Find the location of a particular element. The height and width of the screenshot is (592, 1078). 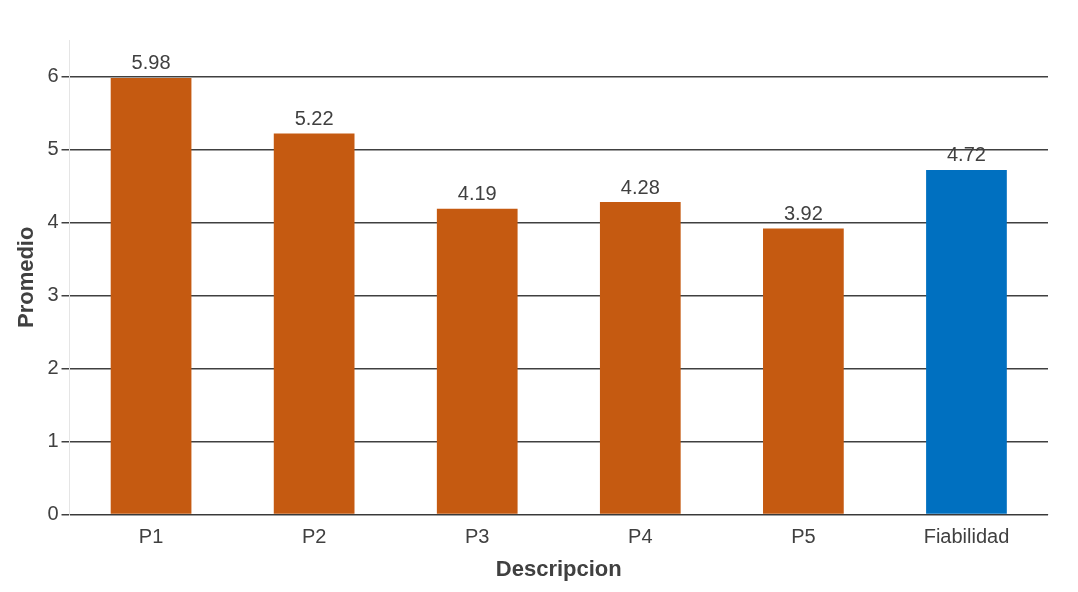

x-tick-label: P4 is located at coordinates (640, 536).